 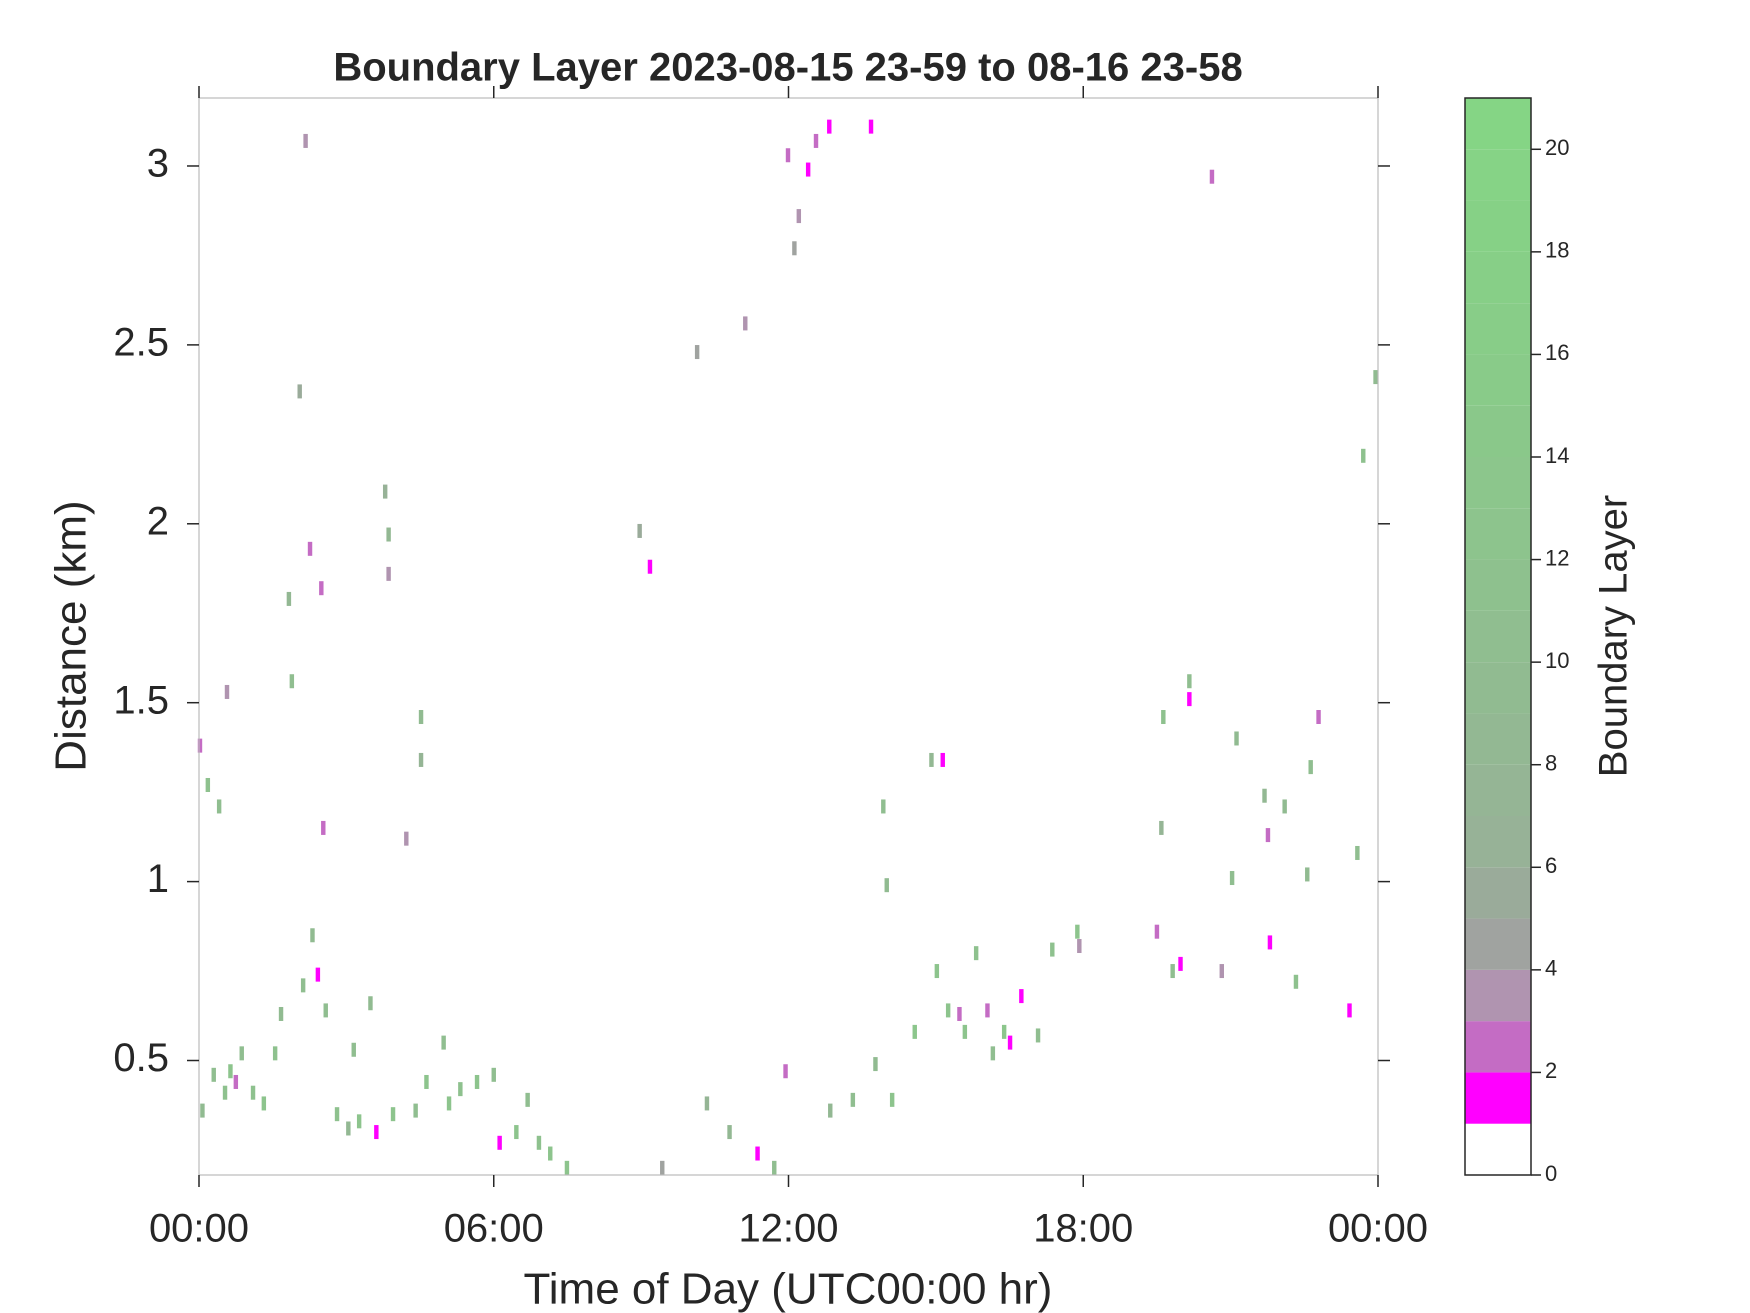 I want to click on y-axis-label: Distance (km), so click(x=71, y=635).